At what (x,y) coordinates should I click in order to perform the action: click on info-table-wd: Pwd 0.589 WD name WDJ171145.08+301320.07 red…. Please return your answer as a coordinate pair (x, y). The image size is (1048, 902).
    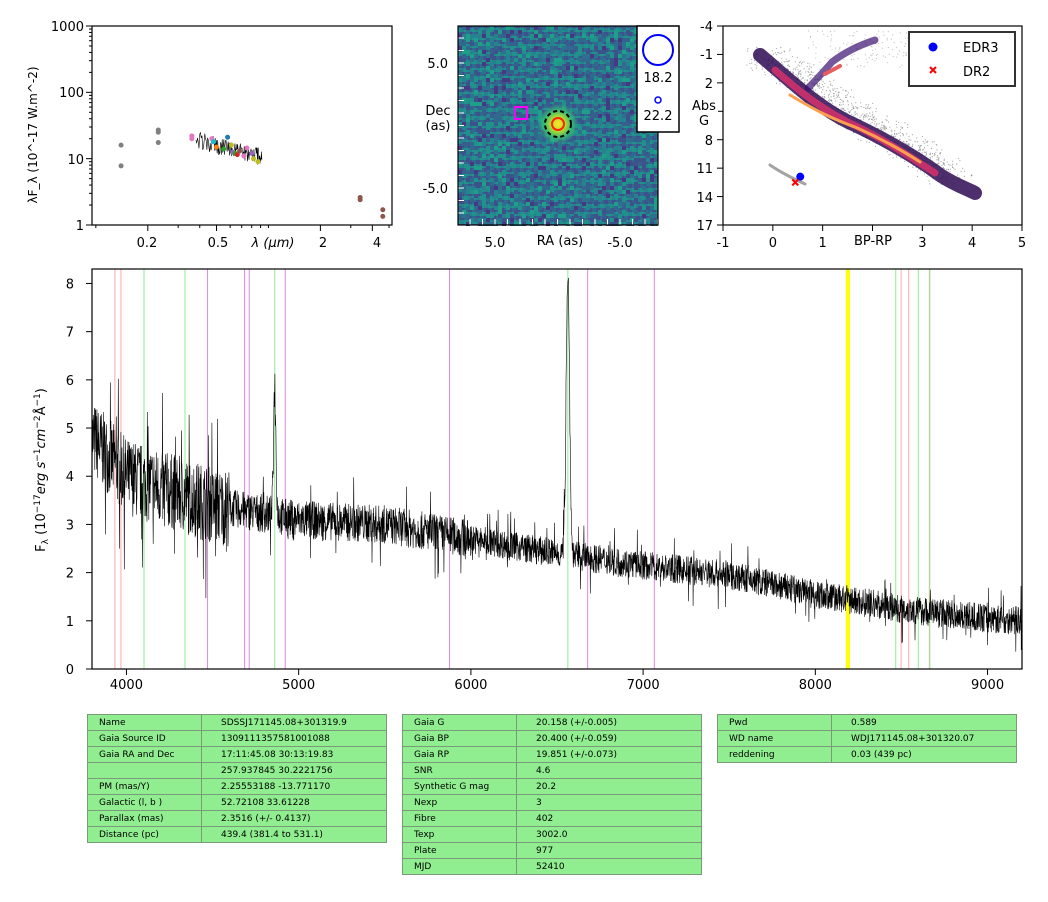
    Looking at the image, I should click on (867, 738).